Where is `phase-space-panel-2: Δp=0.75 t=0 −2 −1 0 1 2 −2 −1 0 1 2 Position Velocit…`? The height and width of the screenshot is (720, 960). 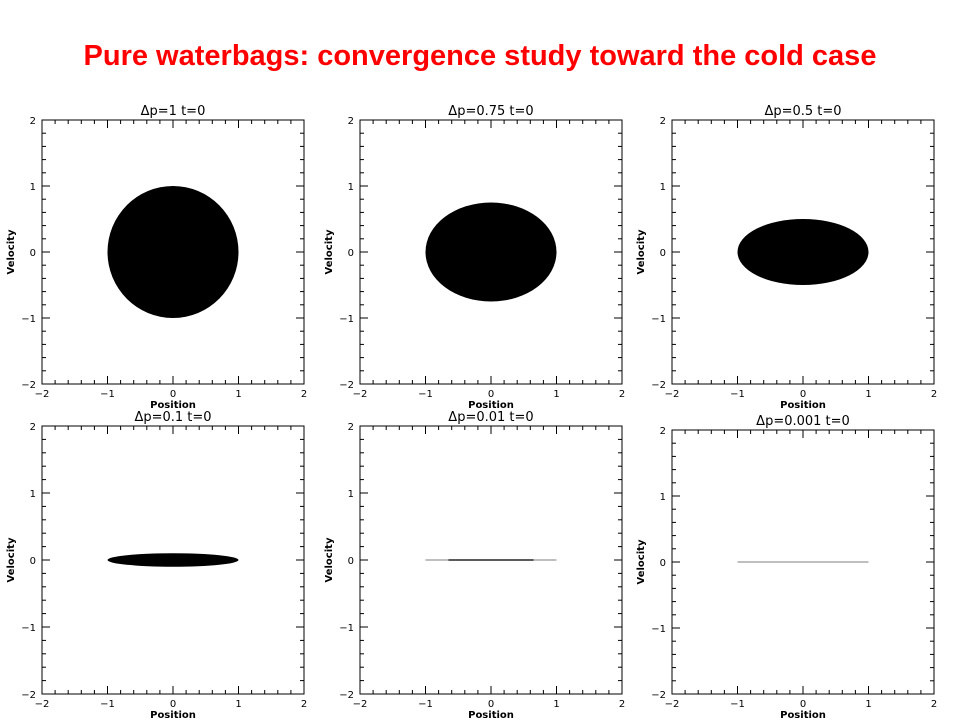 phase-space-panel-2: Δp=0.75 t=0 −2 −1 0 1 2 −2 −1 0 1 2 Position Velocit… is located at coordinates (474, 257).